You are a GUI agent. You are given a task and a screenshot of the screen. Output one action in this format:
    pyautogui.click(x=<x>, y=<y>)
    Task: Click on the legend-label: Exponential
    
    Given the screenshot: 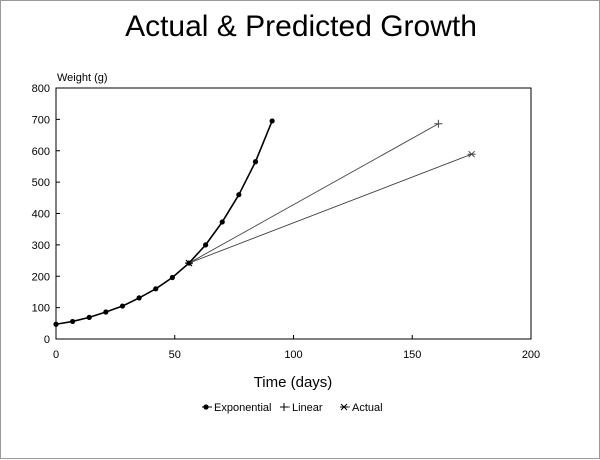 What is the action you would take?
    pyautogui.click(x=243, y=408)
    